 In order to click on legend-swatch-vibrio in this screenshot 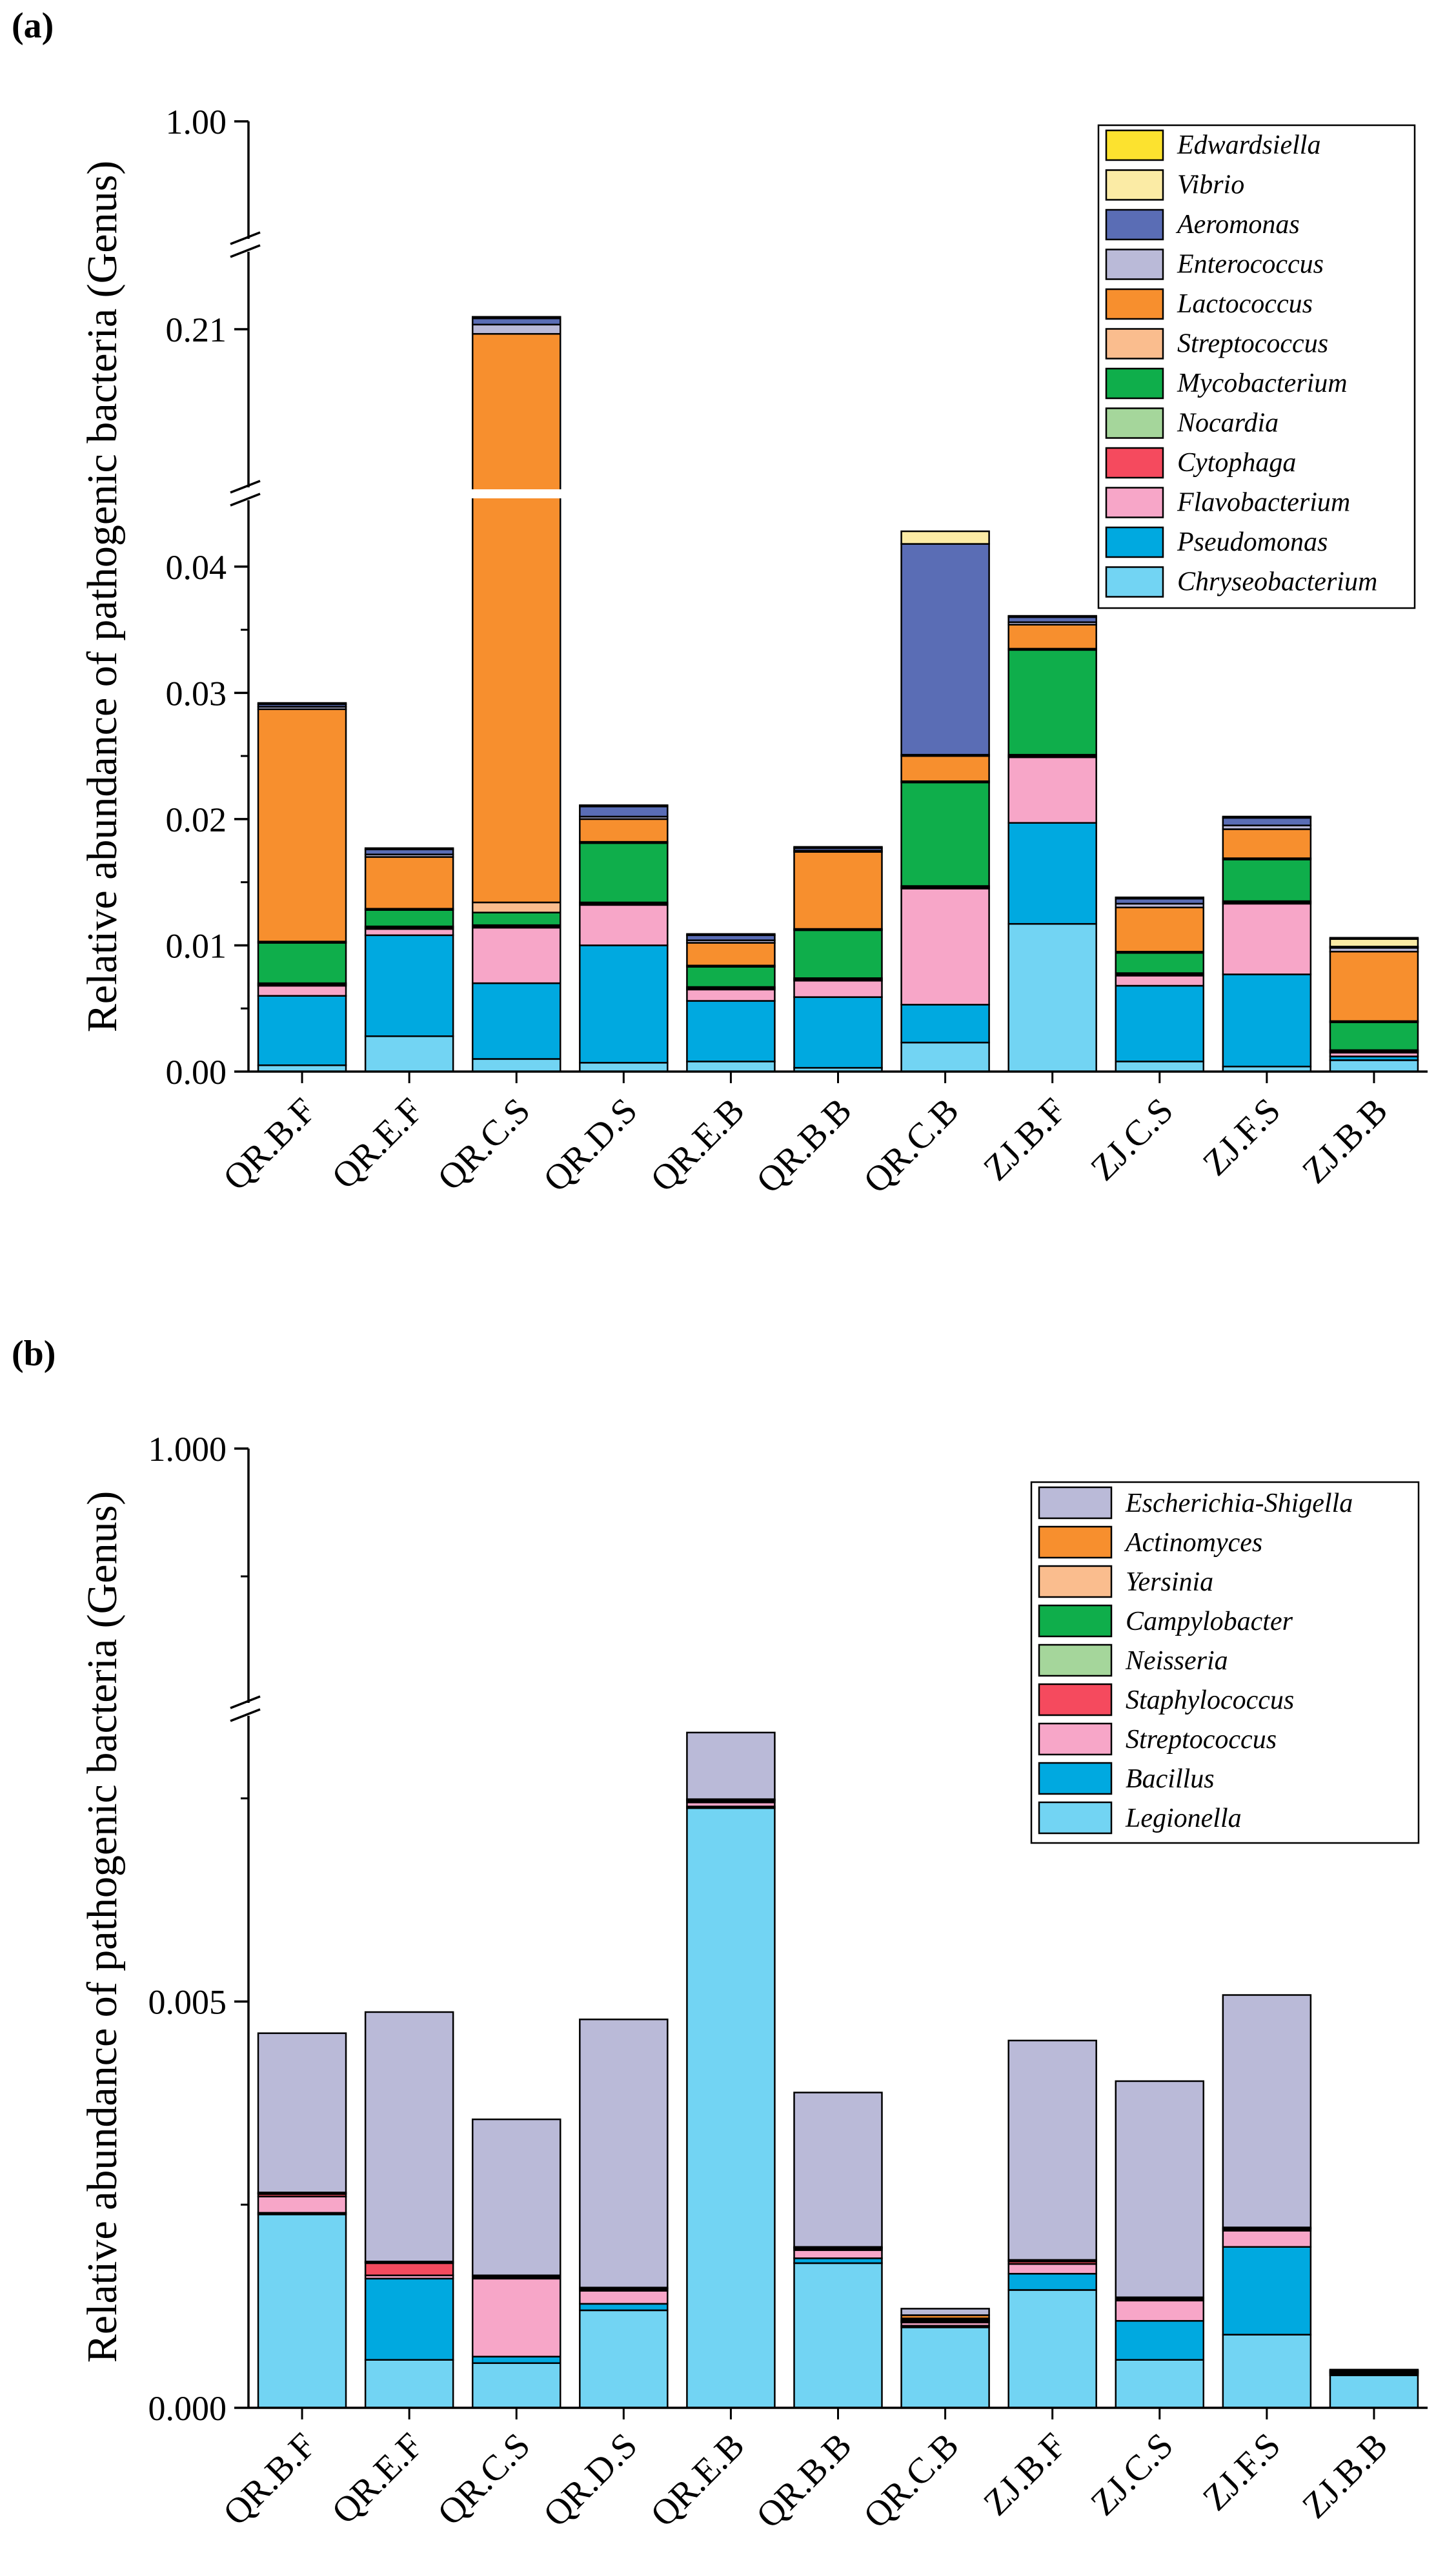, I will do `click(1135, 185)`.